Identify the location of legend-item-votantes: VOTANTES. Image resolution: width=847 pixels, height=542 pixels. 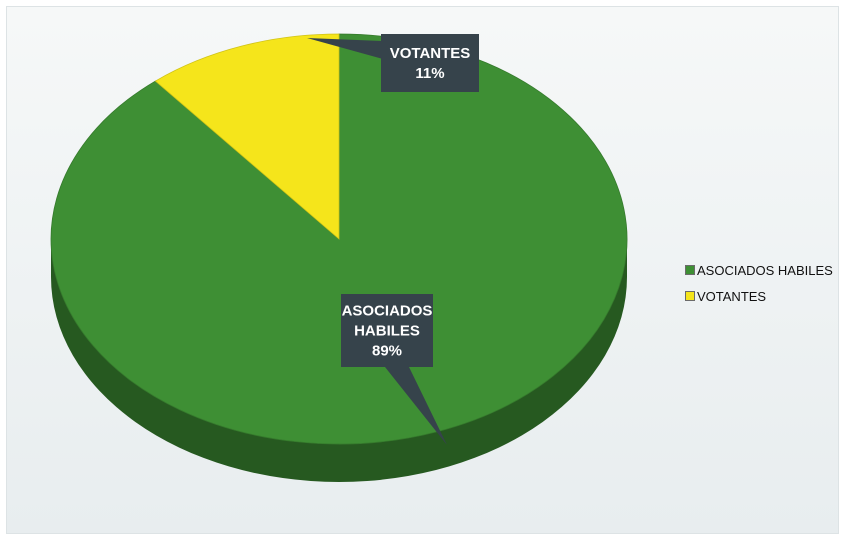
(759, 296).